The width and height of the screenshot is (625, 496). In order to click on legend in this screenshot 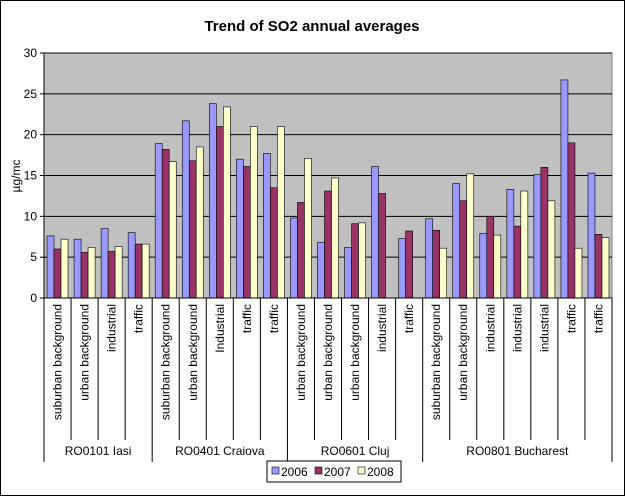, I will do `click(334, 471)`.